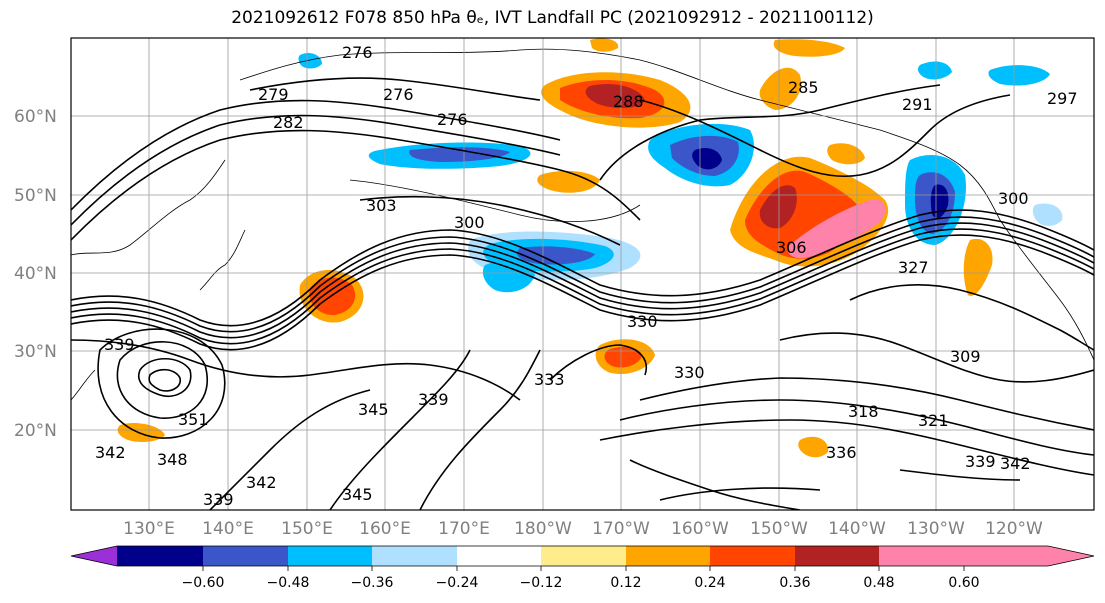 The image size is (1105, 603). Describe the element at coordinates (372, 583) in the screenshot. I see `colorbar-tick-label: −0.36` at that location.